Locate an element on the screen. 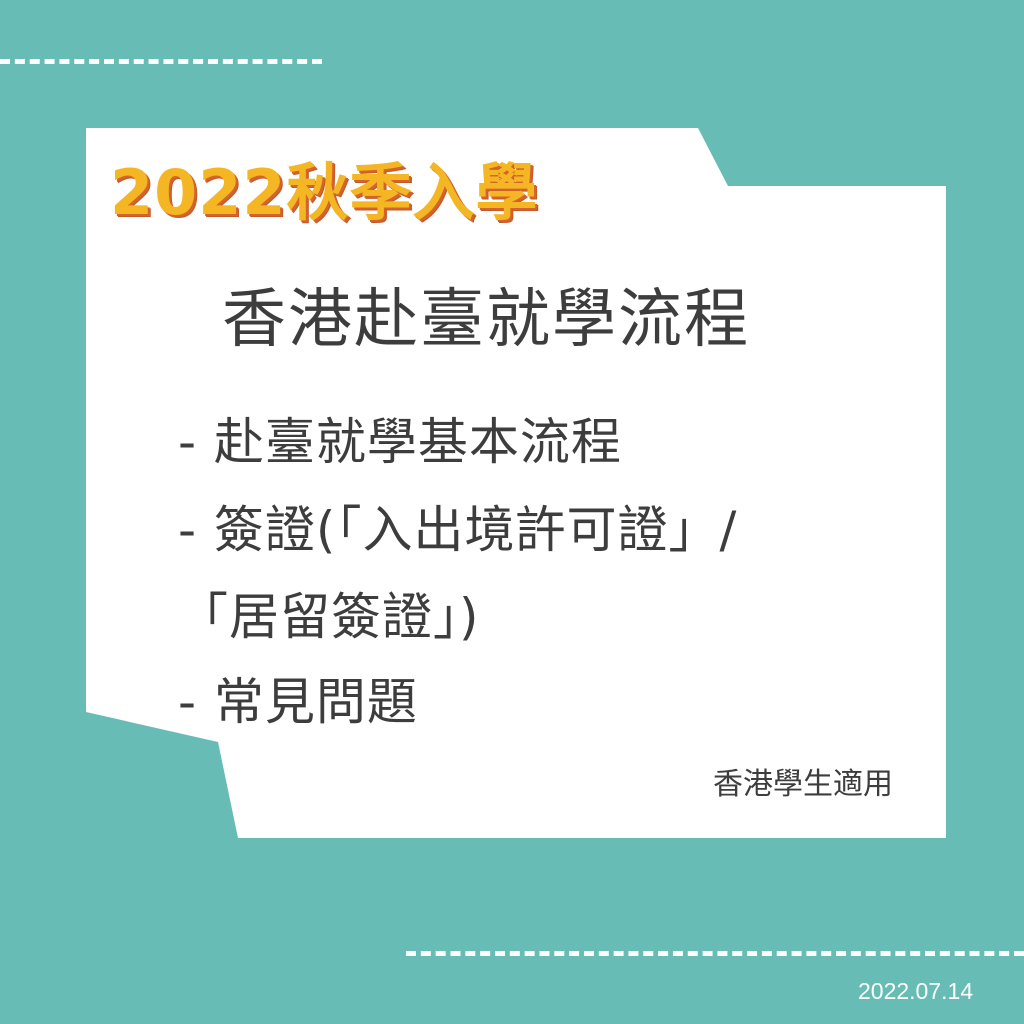 The height and width of the screenshot is (1024, 1024). list-item-visa: - 簽證(「入出境許可證」/ is located at coordinates (457, 530).